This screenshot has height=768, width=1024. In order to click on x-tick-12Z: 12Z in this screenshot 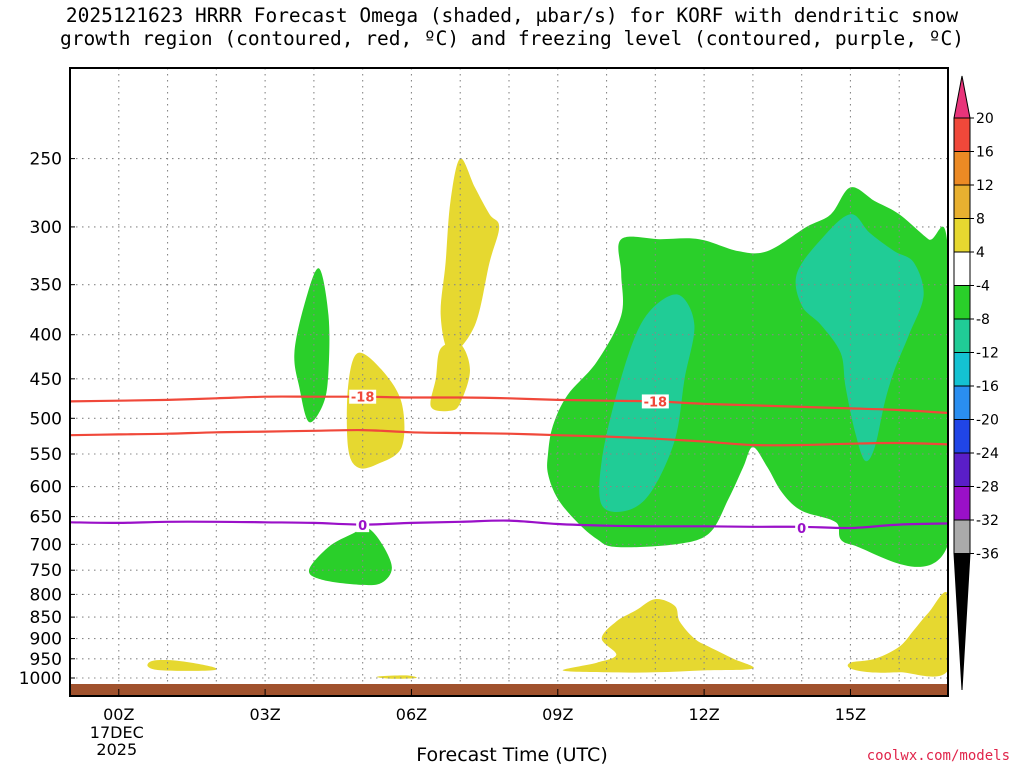, I will do `click(703, 714)`.